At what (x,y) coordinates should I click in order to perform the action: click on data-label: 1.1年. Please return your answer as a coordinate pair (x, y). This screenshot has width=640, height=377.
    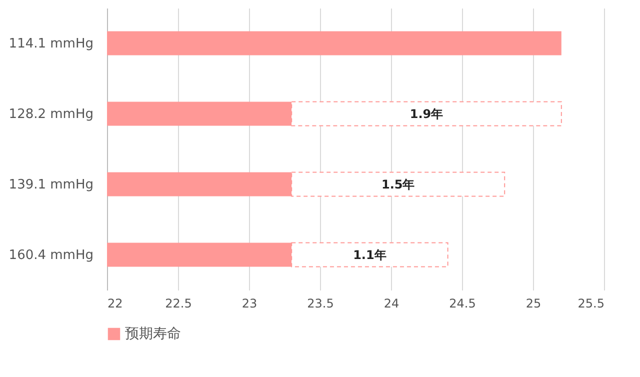
    Looking at the image, I should click on (369, 255).